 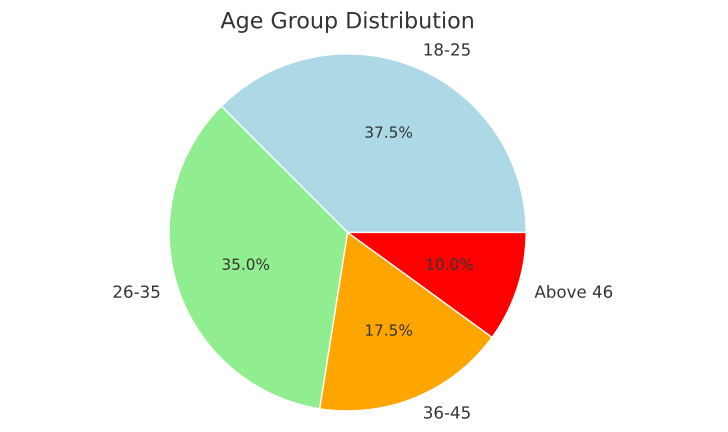 I want to click on slice-label: Above 46, so click(x=573, y=291).